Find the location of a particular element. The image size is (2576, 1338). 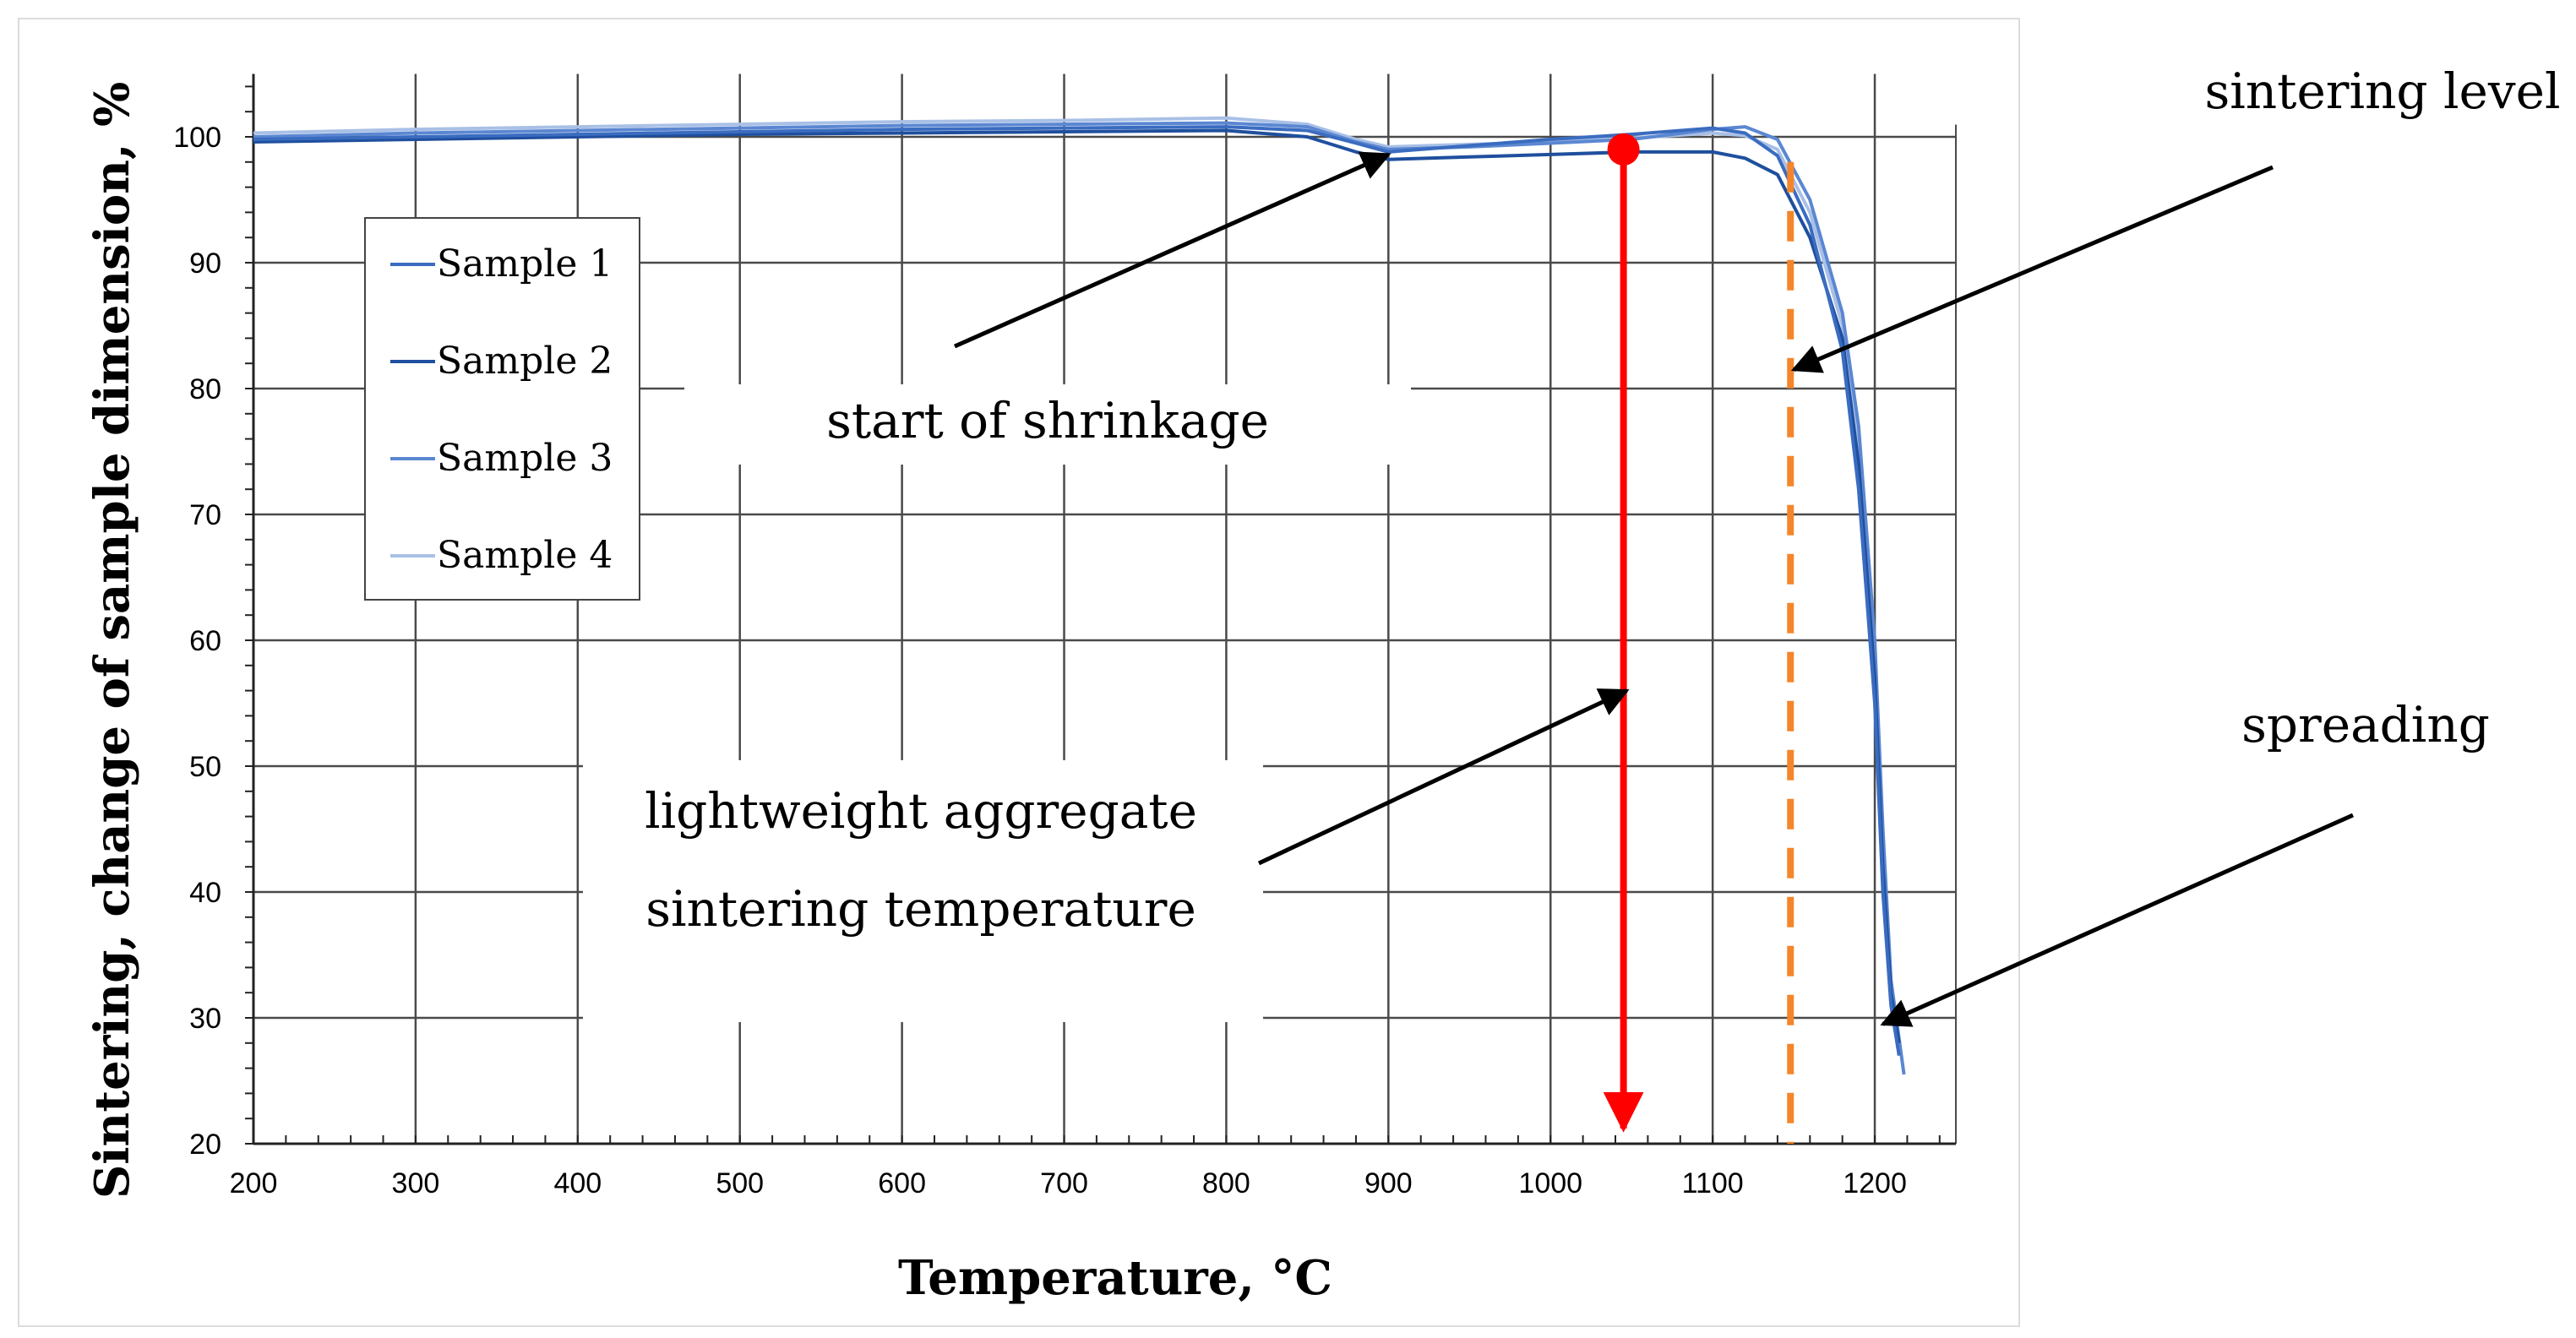

x-tick-label: 1100 is located at coordinates (1713, 1183).